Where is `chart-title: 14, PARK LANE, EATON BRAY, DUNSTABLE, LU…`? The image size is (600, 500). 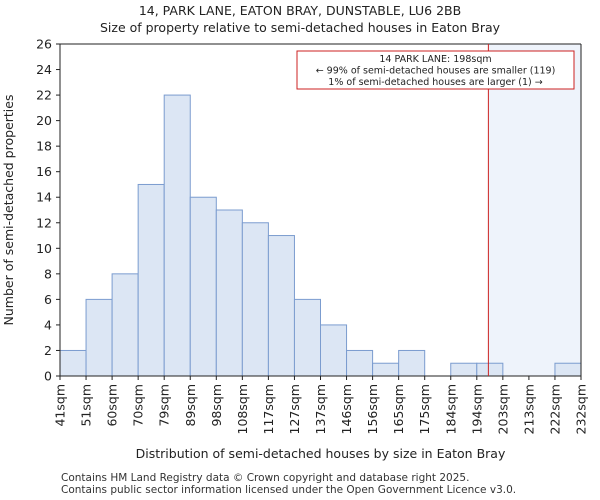
chart-title: 14, PARK LANE, EATON BRAY, DUNSTABLE, LU… is located at coordinates (300, 10).